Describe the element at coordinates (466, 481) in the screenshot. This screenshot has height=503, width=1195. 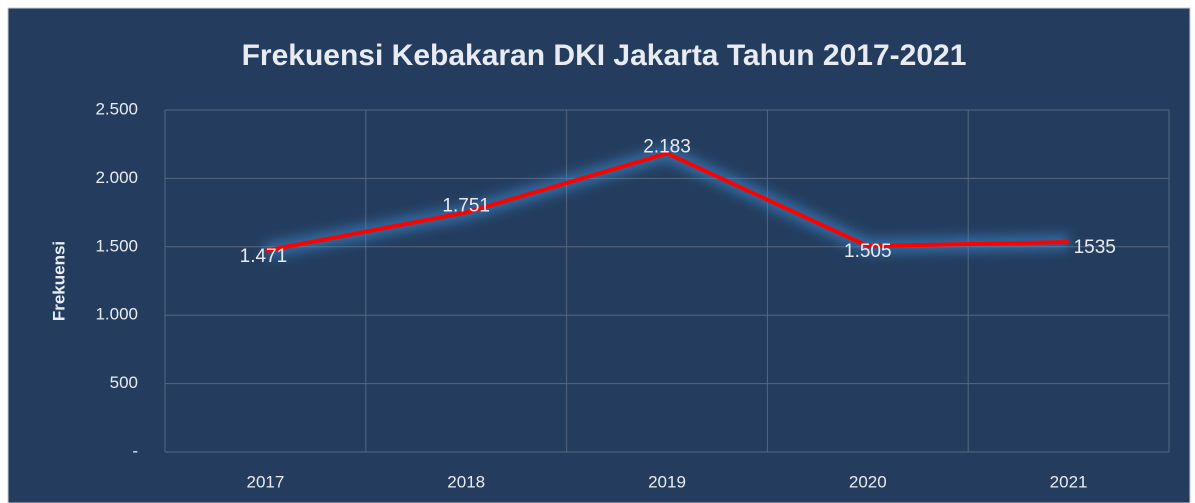
I see `x-tick-label: 2018` at that location.